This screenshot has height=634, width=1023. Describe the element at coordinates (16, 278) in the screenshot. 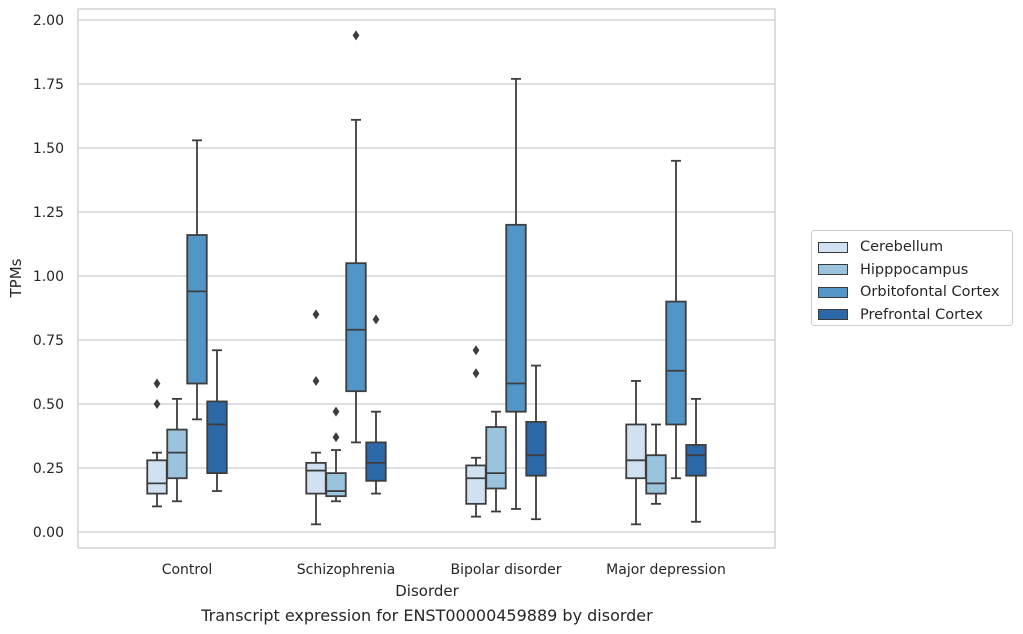

I see `y-axis-label: TPMs` at that location.